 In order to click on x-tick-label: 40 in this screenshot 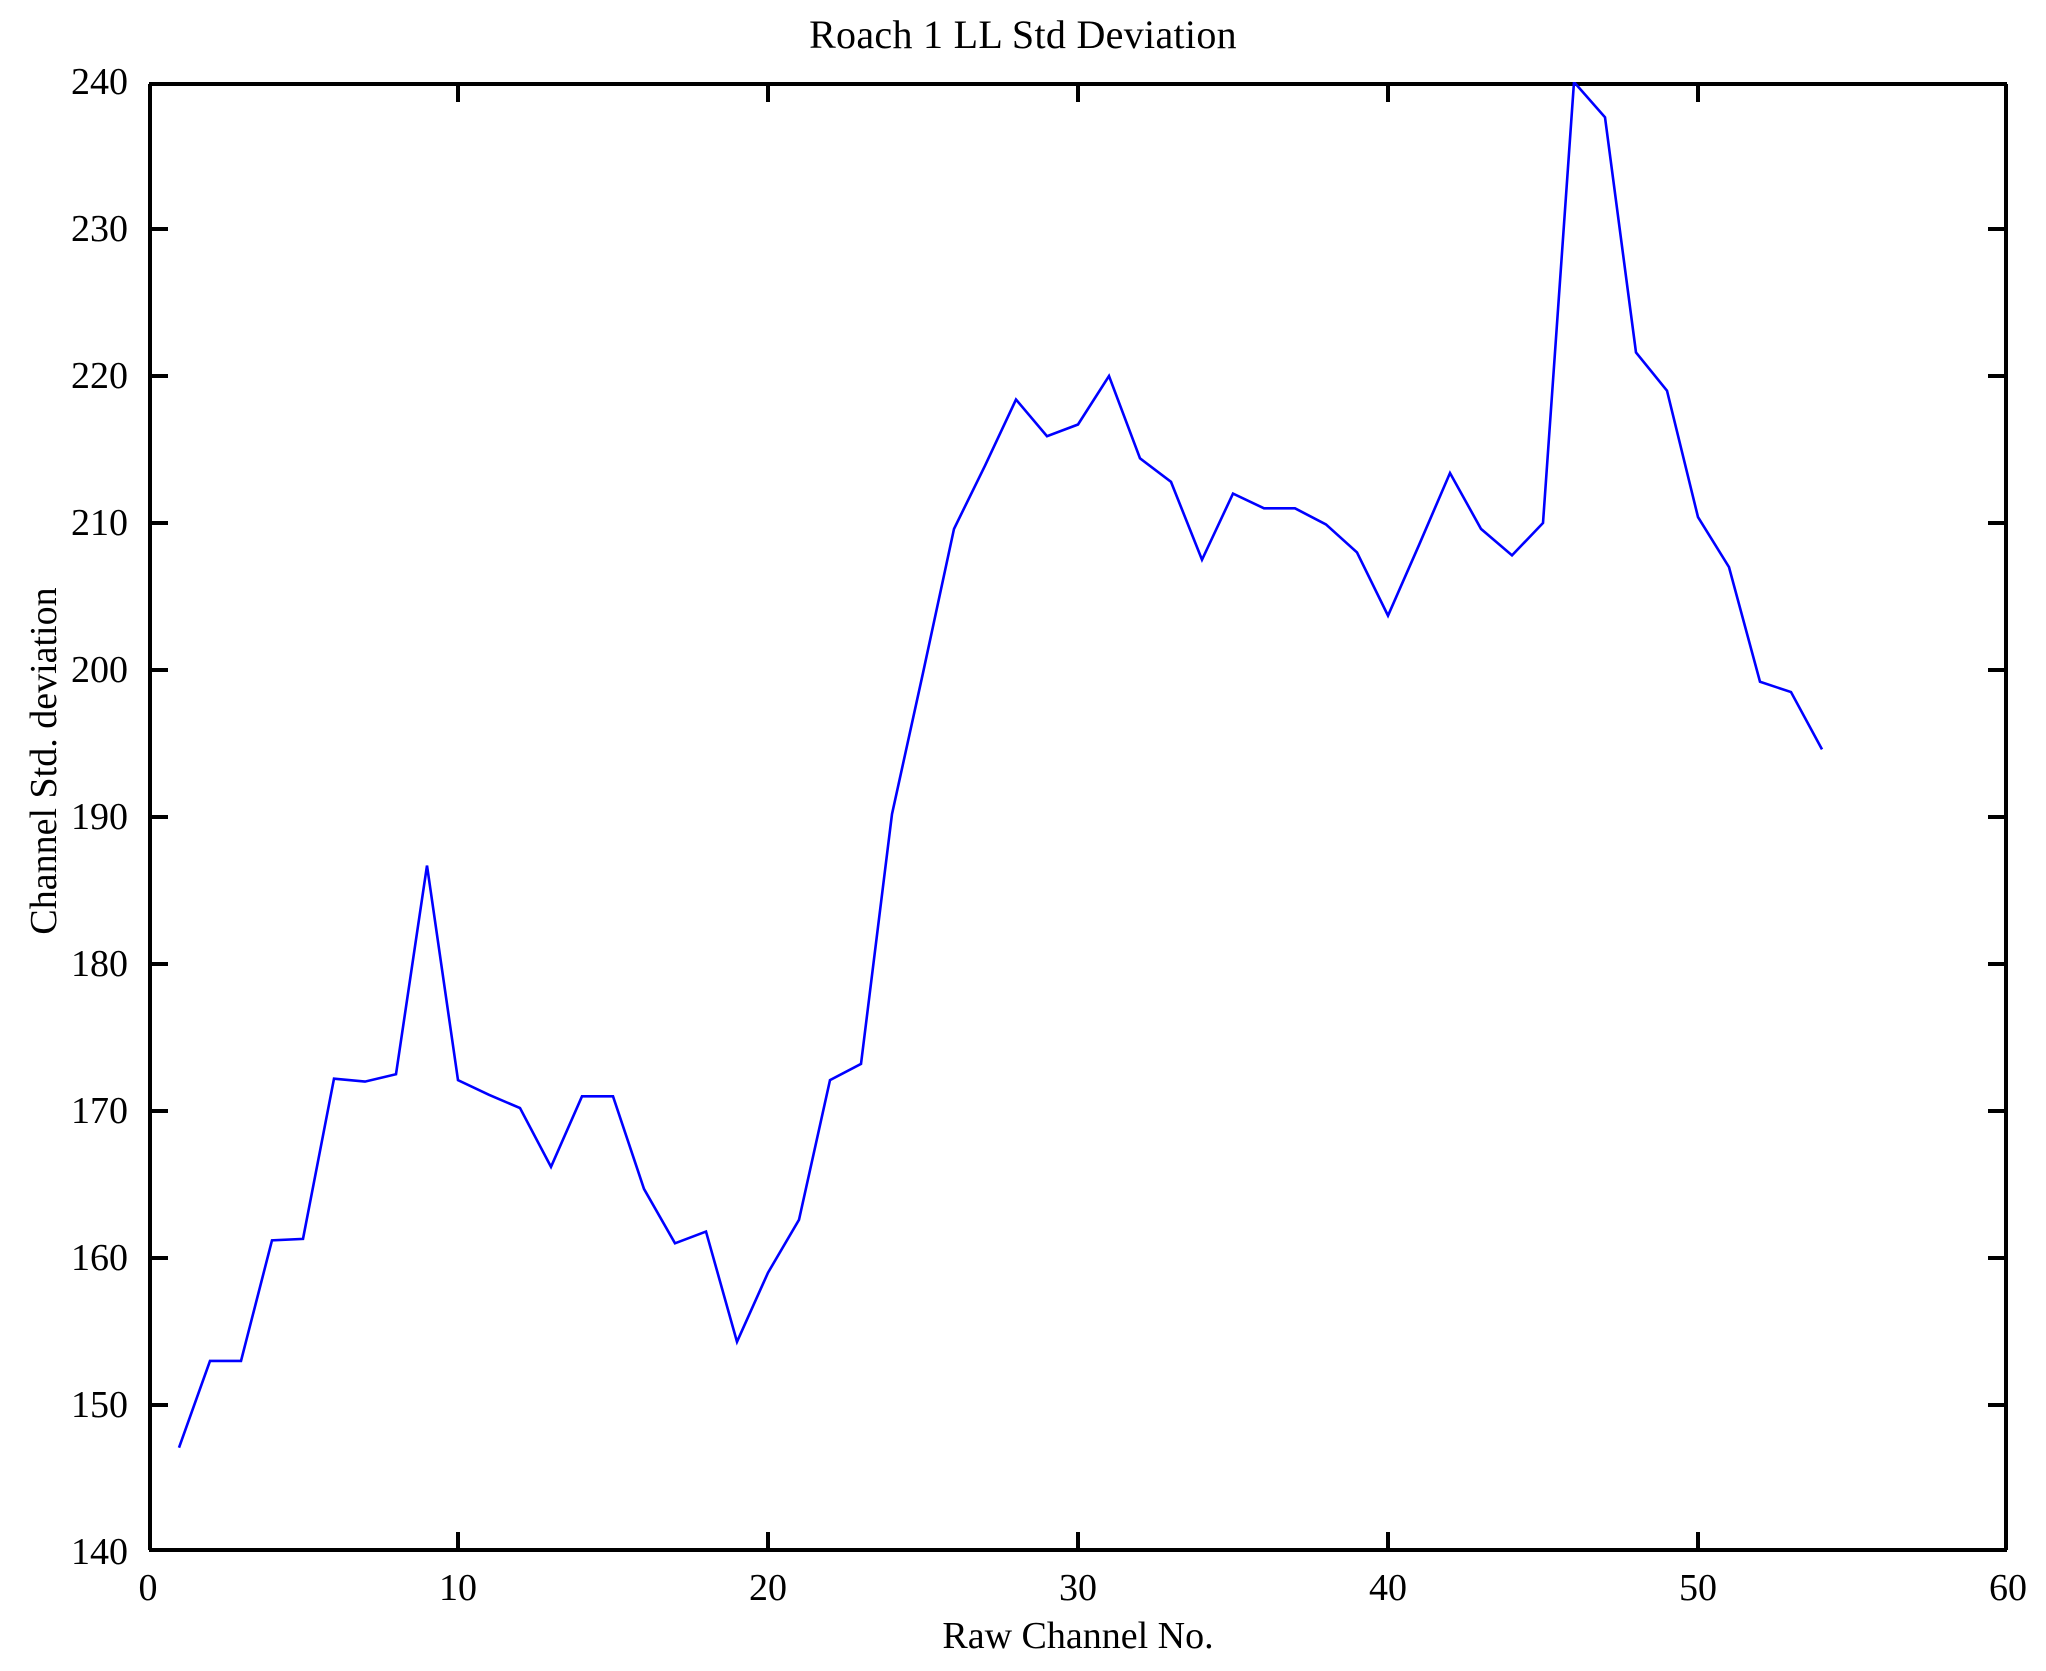, I will do `click(1388, 1588)`.